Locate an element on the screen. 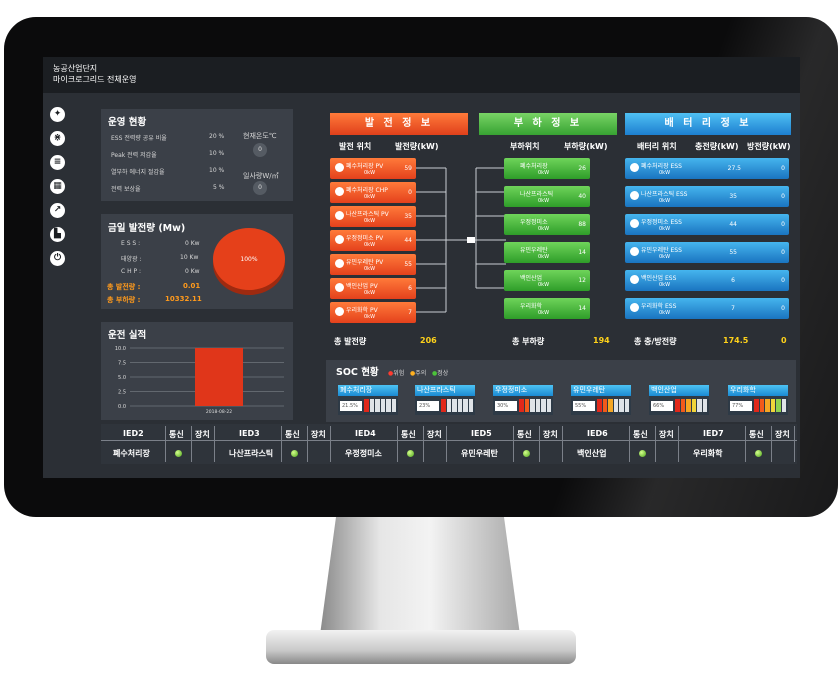  ops-title: 운영 현황 is located at coordinates (127, 122).